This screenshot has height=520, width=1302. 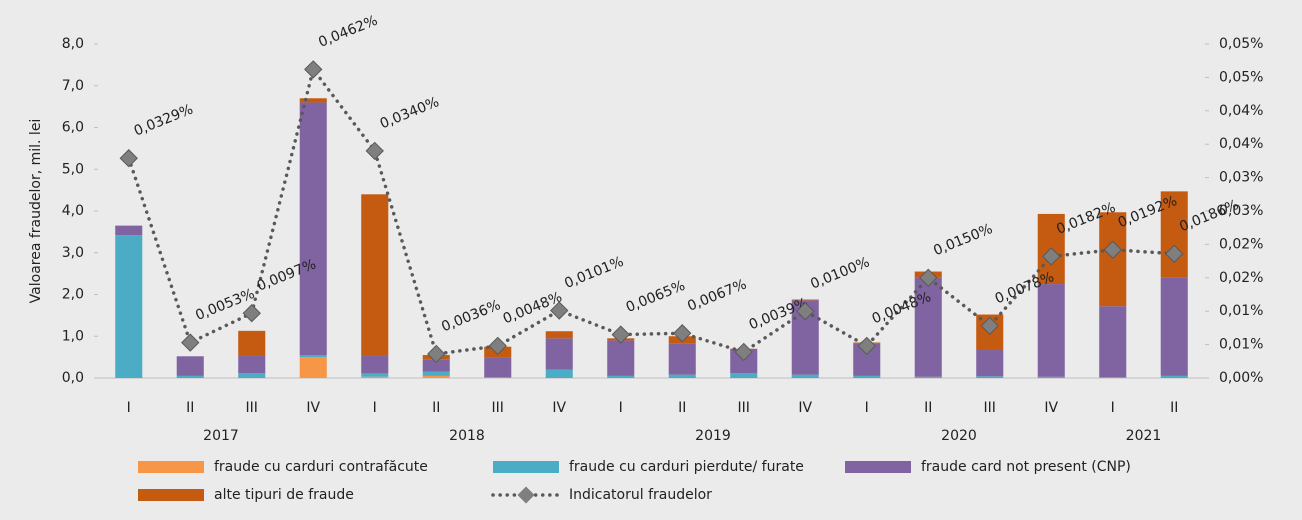 What do you see at coordinates (717, 295) in the screenshot?
I see `indicator-label: 0,0067%` at bounding box center [717, 295].